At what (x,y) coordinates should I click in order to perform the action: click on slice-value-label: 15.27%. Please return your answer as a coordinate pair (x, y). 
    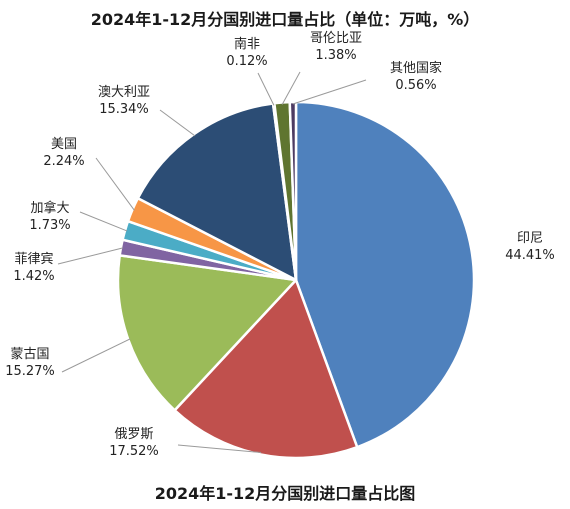
    Looking at the image, I should click on (30, 371).